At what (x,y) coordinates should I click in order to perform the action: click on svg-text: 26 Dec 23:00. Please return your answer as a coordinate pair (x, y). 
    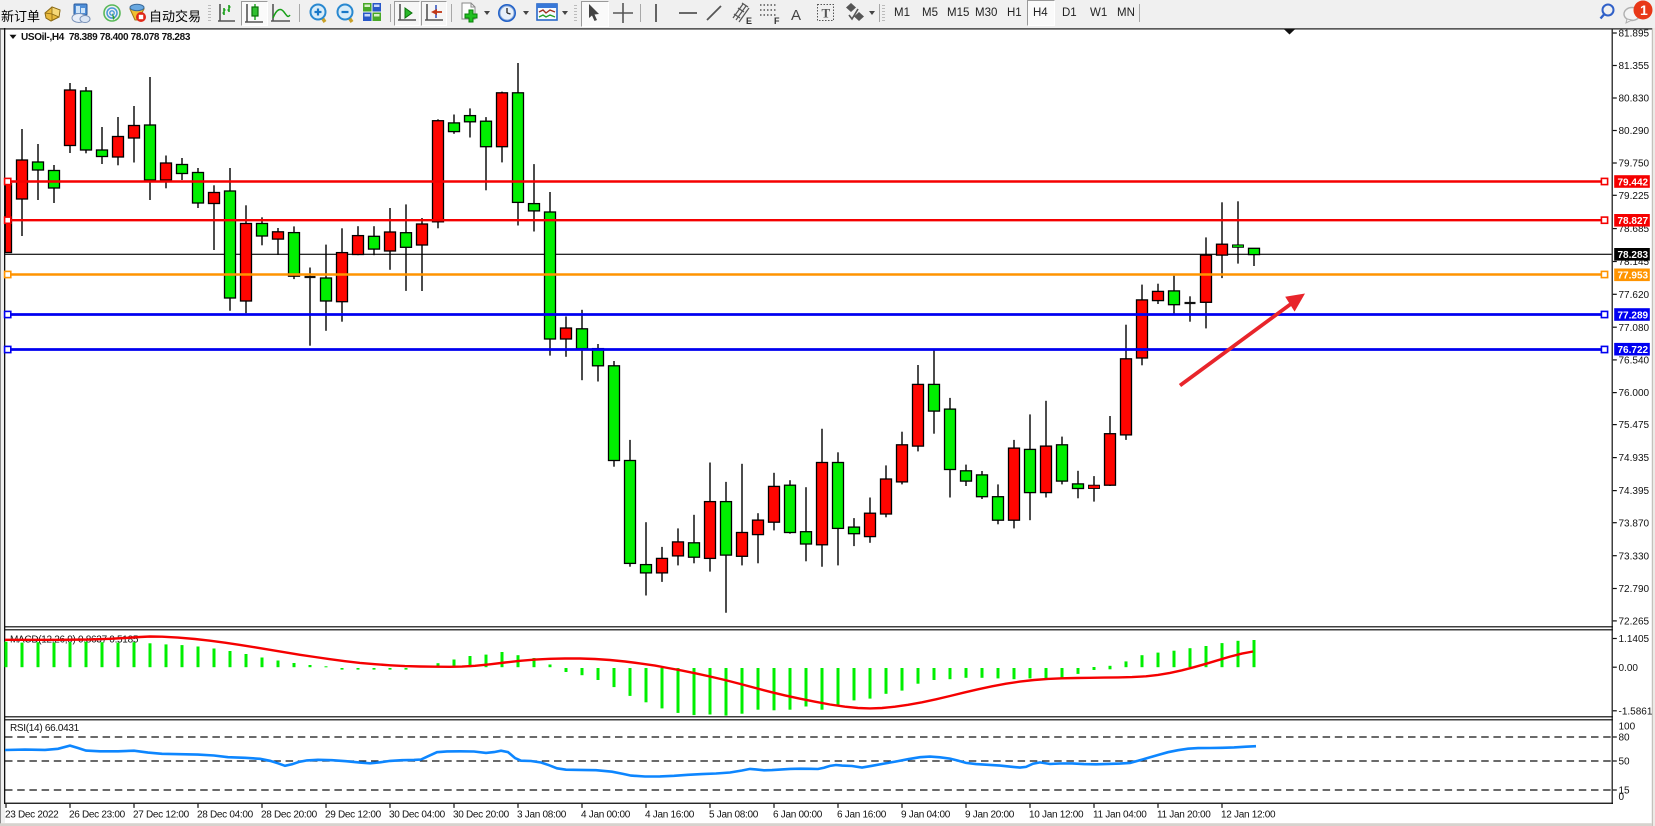
    Looking at the image, I should click on (97, 815).